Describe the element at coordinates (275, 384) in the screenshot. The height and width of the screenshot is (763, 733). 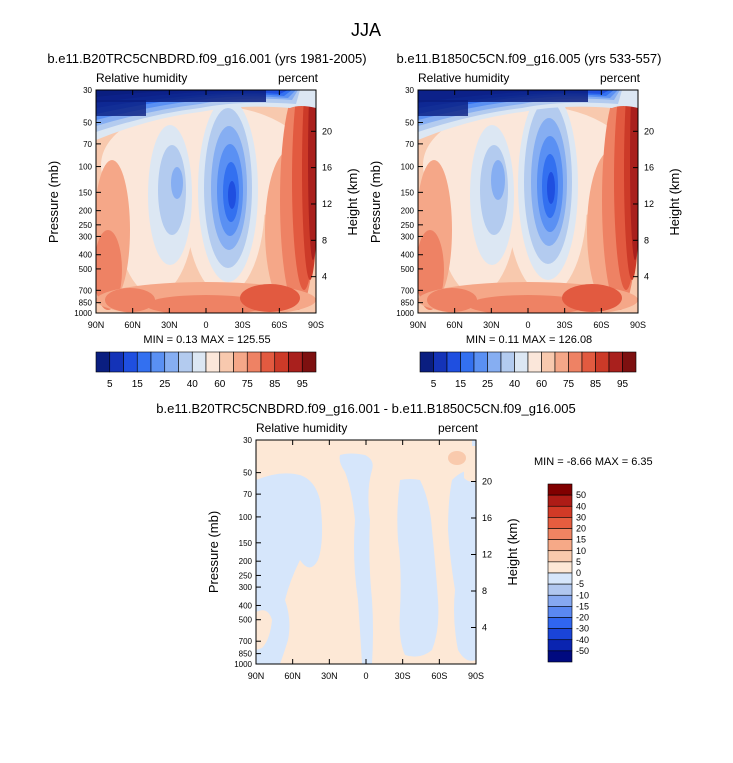
I see `colorbar-label: 85` at that location.